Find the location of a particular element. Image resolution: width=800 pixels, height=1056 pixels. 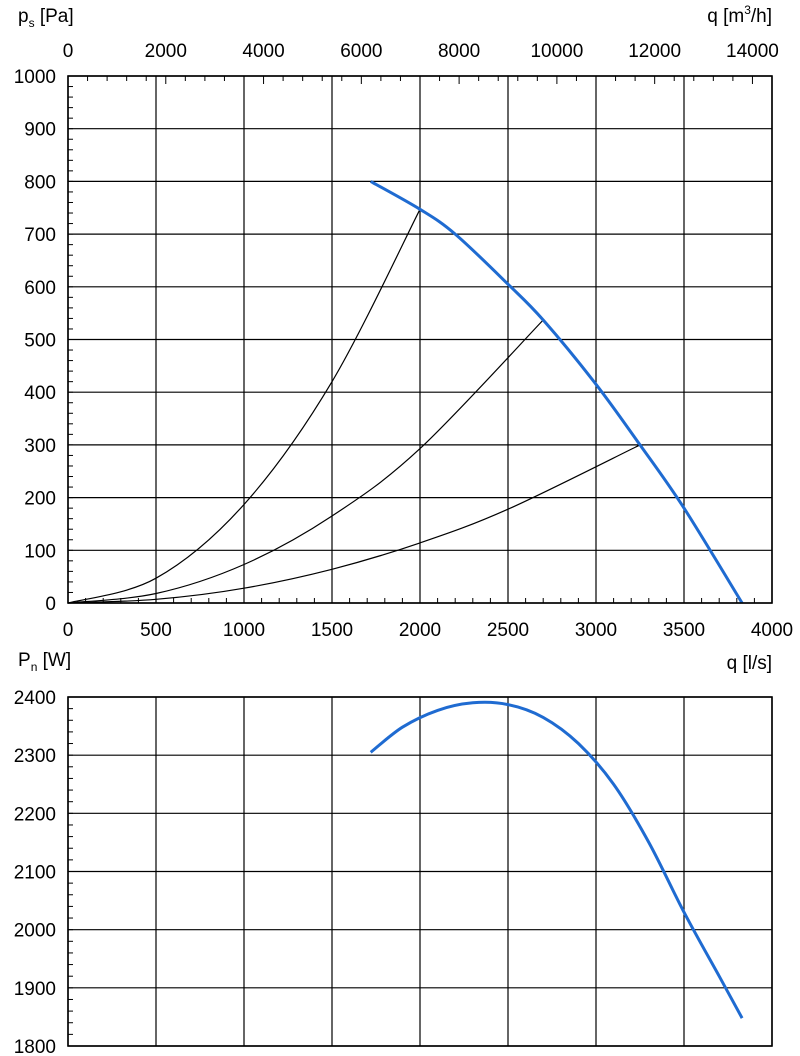

flow-m3h-tick-label: 8000 is located at coordinates (459, 51).